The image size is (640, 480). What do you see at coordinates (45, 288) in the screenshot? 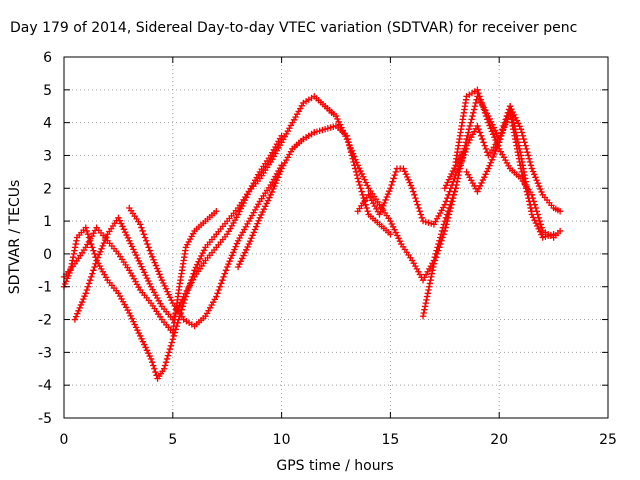
I see `y-tick-label: -1` at bounding box center [45, 288].